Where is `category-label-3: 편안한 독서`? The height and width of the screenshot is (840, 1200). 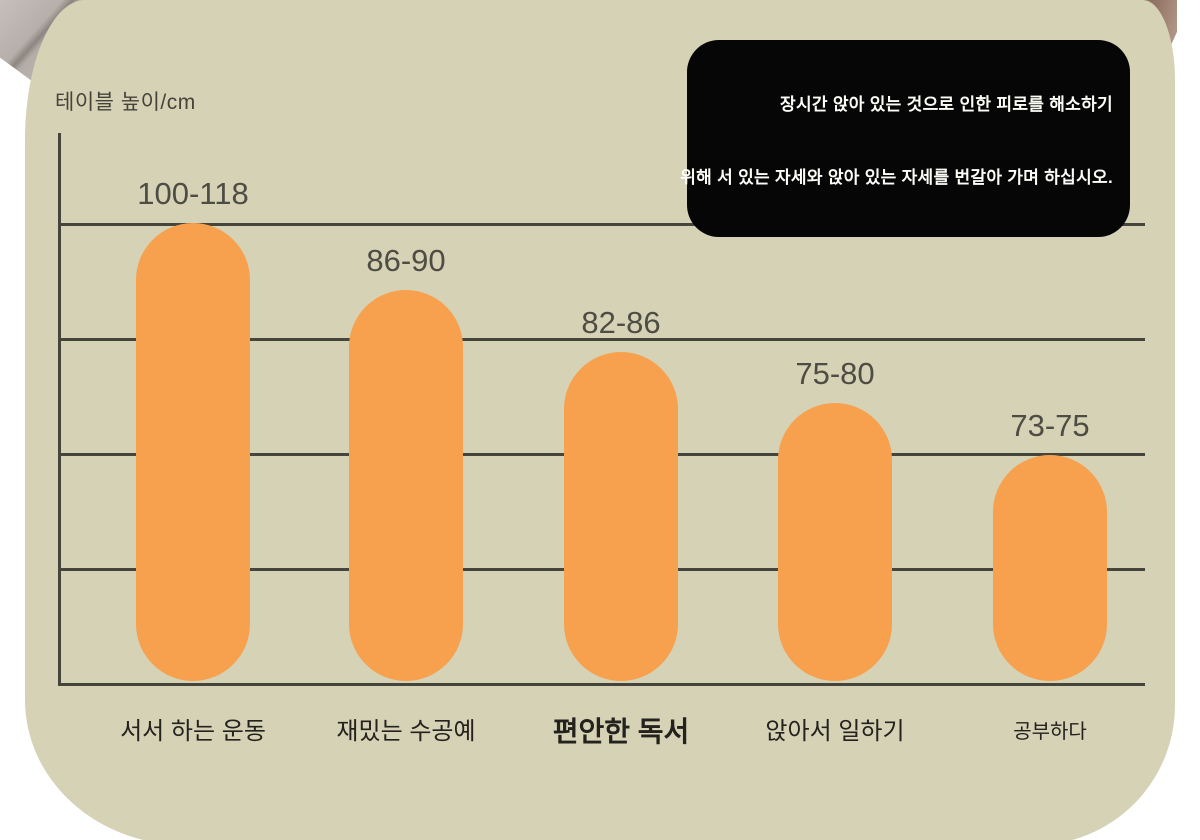
category-label-3: 편안한 독서 is located at coordinates (621, 731).